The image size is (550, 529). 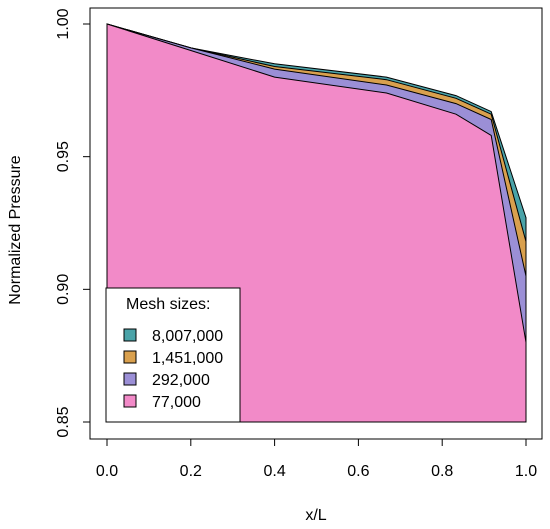 What do you see at coordinates (358, 471) in the screenshot?
I see `x-tick-label: 0.6` at bounding box center [358, 471].